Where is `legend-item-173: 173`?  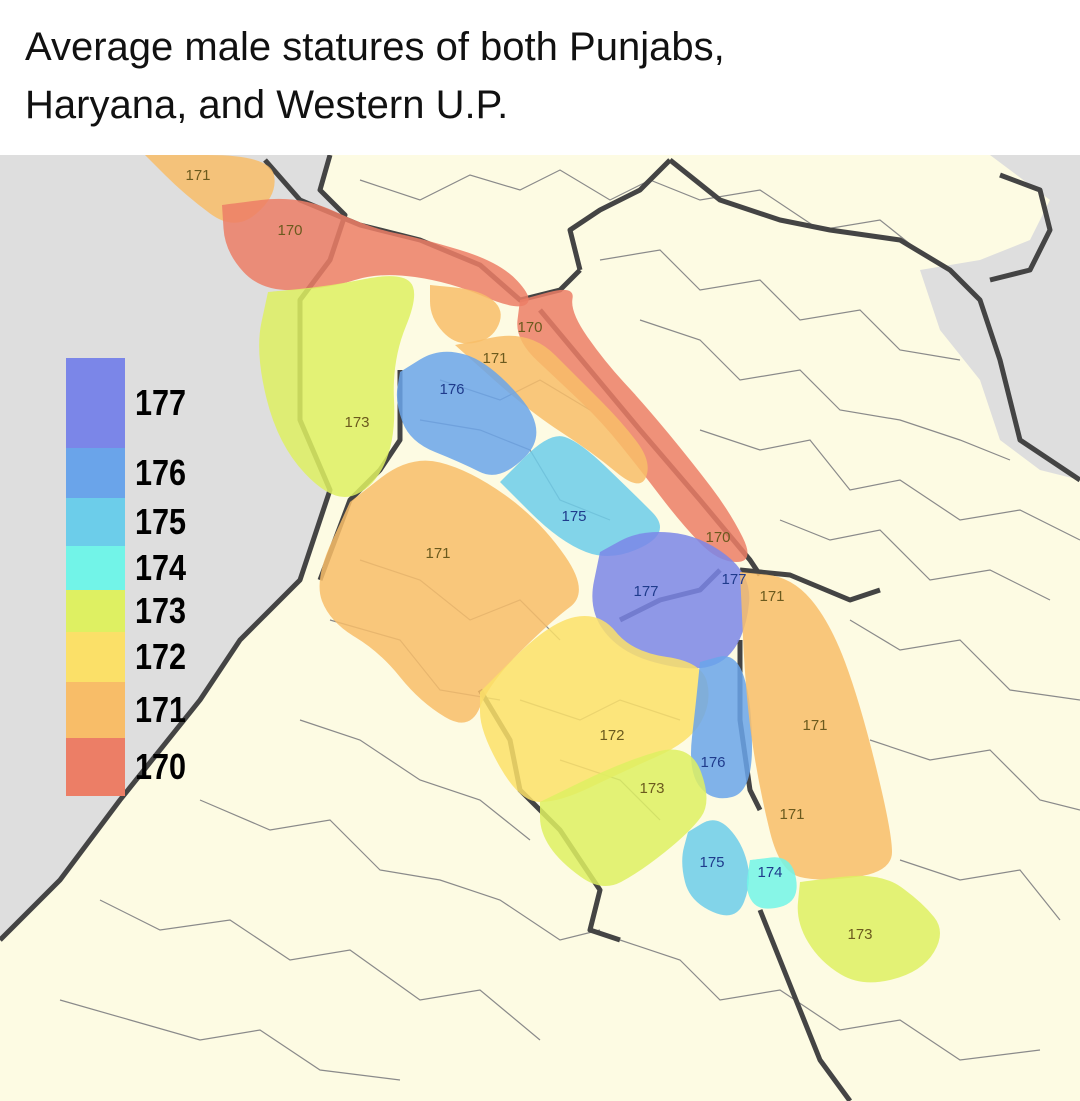
legend-item-173: 173 is located at coordinates (130, 611).